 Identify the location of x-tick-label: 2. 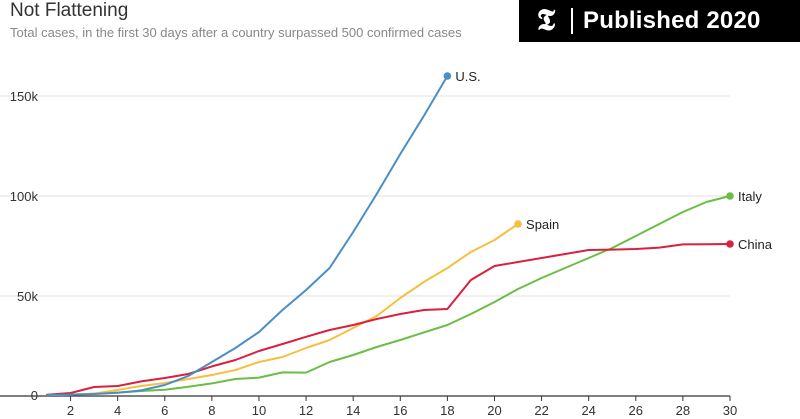
(70, 410).